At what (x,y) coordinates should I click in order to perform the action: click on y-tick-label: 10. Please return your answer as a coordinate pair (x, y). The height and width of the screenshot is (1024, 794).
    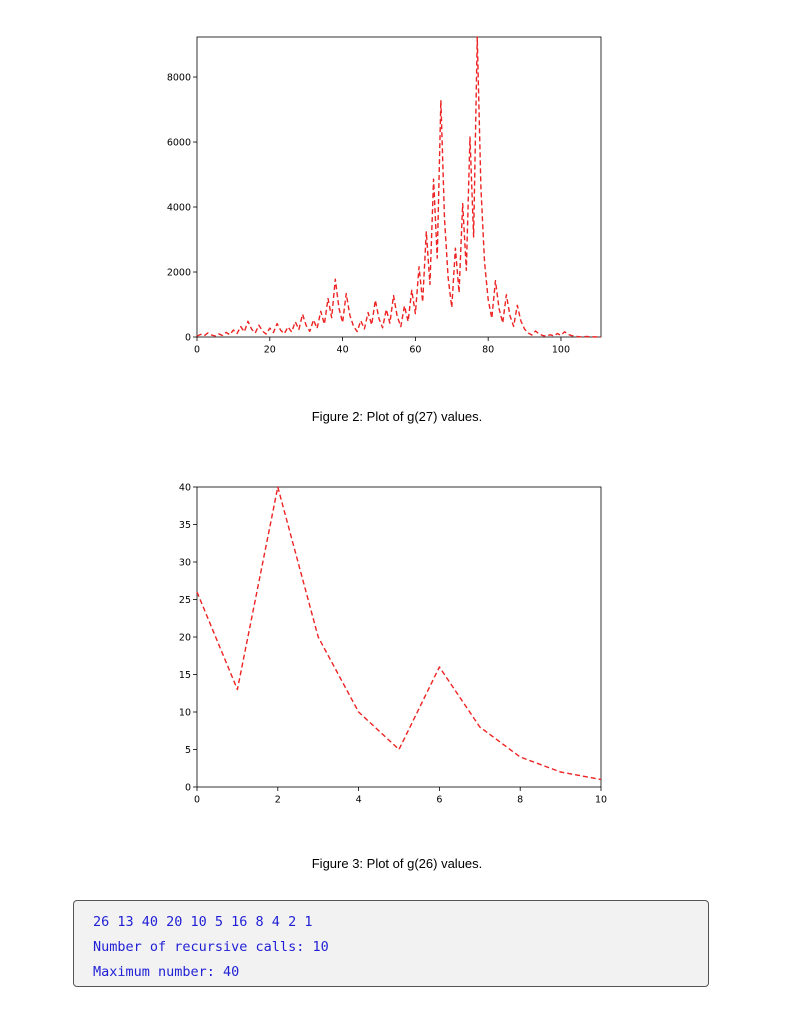
    Looking at the image, I should click on (185, 712).